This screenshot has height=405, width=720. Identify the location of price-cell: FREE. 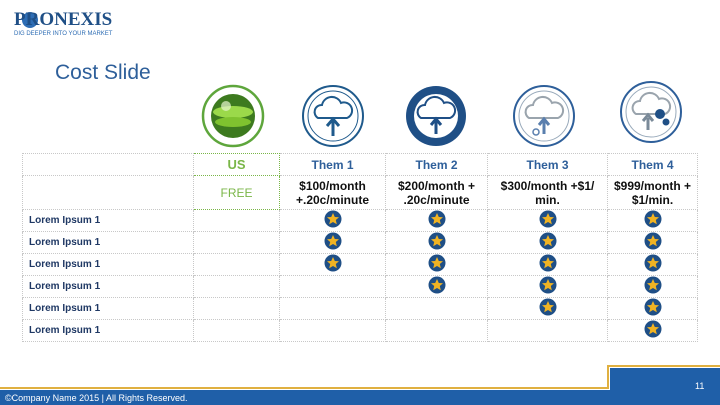
(236, 192).